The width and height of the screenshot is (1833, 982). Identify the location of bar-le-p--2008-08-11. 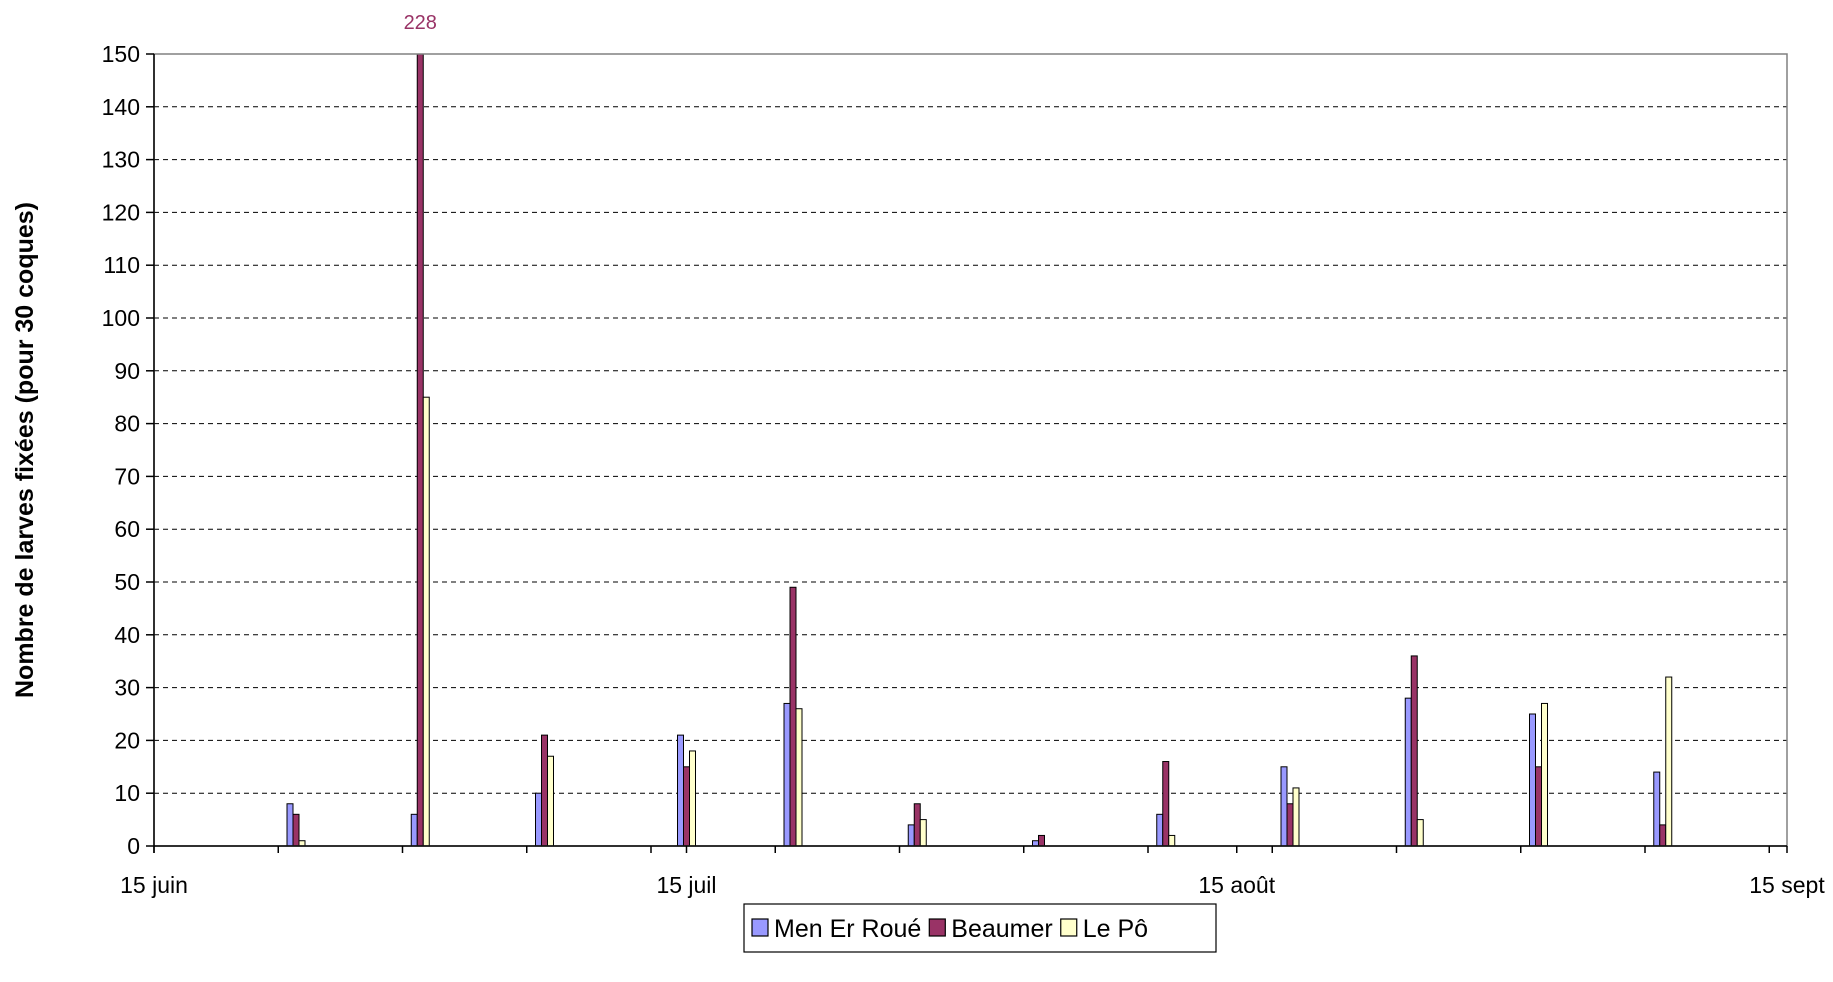
(1172, 840).